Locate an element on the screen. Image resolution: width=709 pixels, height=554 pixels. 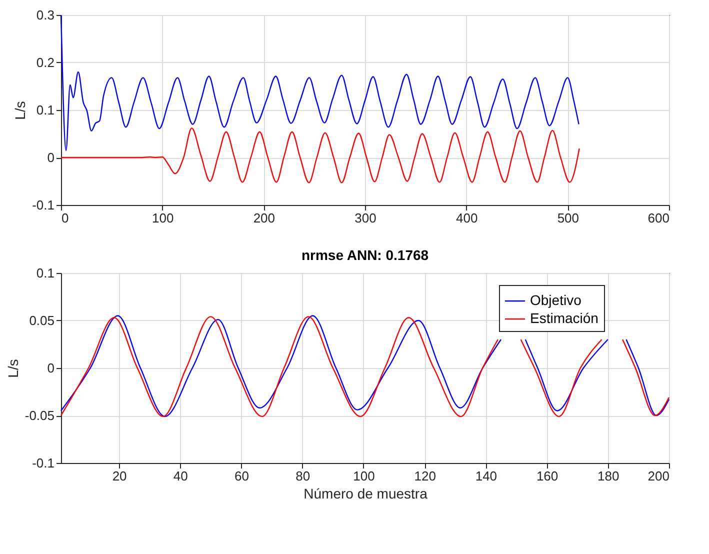
y-tick-label: 0.05 is located at coordinates (41, 320).